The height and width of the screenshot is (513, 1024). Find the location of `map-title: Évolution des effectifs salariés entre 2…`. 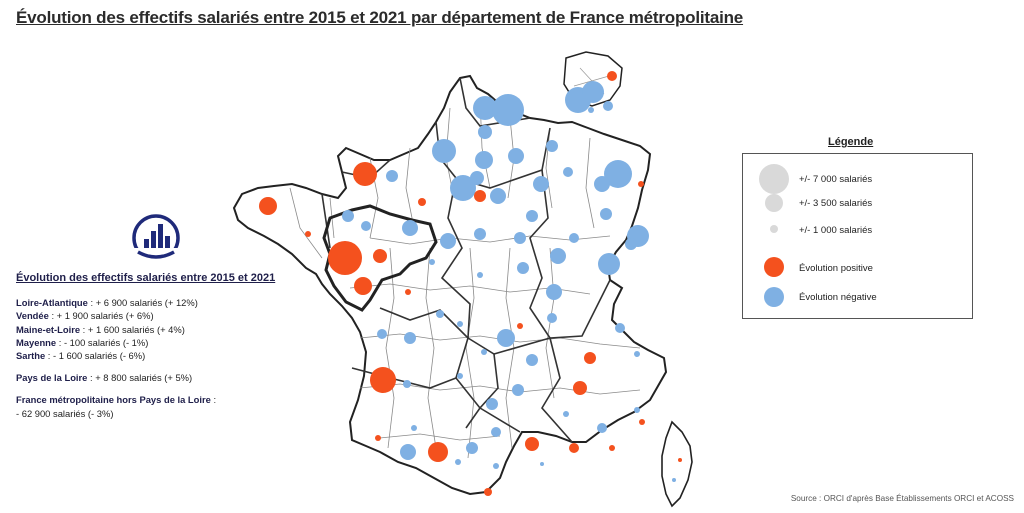

map-title: Évolution des effectifs salariés entre 2… is located at coordinates (380, 17).